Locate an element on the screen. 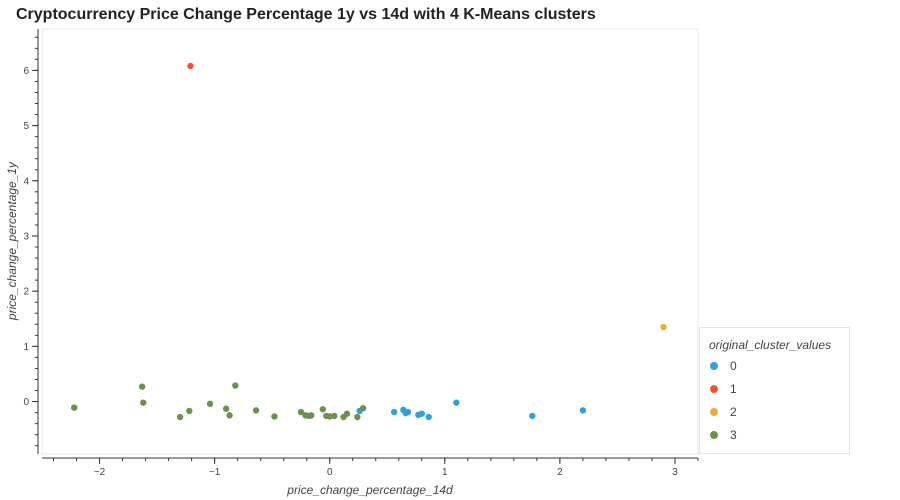  legend-label-1: 1 is located at coordinates (733, 389).